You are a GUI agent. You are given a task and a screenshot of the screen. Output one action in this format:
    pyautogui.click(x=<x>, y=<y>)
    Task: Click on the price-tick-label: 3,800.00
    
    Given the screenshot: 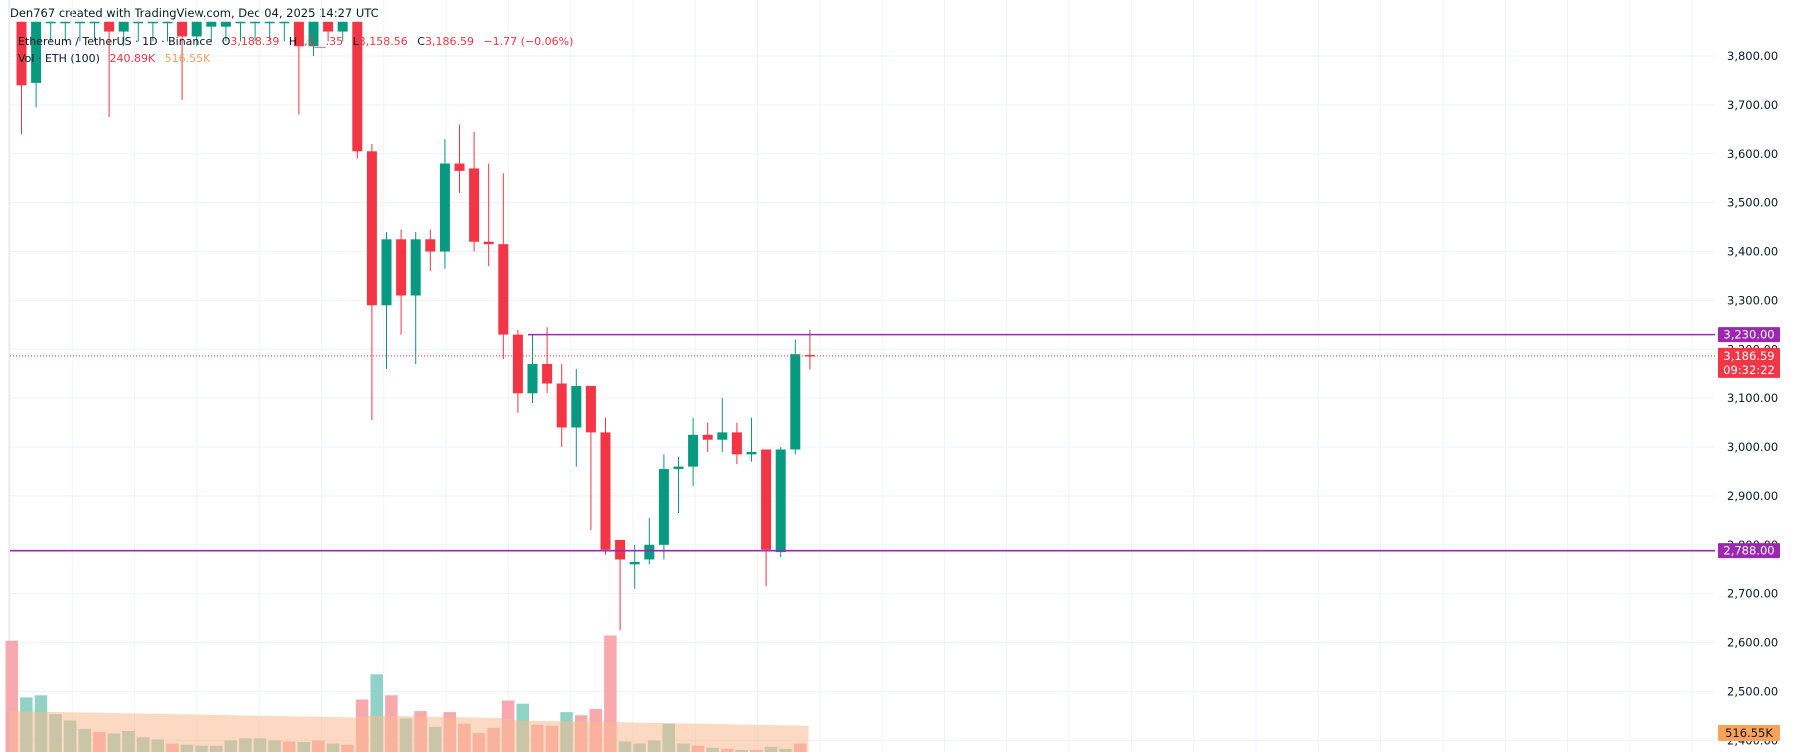 What is the action you would take?
    pyautogui.click(x=1752, y=56)
    